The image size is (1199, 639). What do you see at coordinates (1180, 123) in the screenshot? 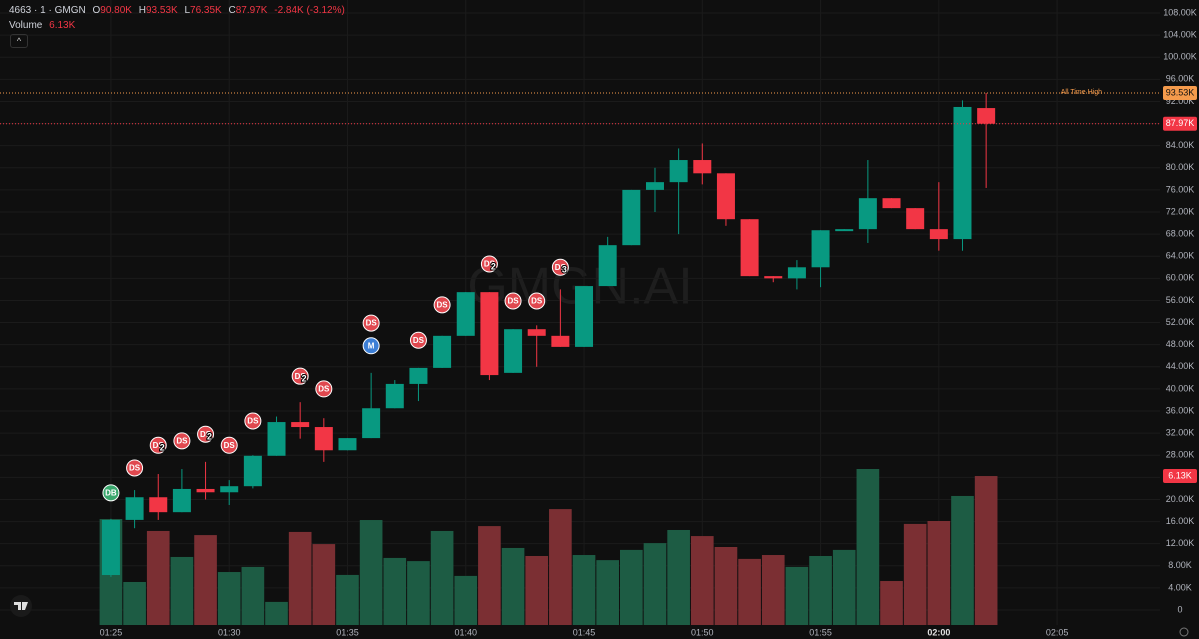
I see `price-badge` at bounding box center [1180, 123].